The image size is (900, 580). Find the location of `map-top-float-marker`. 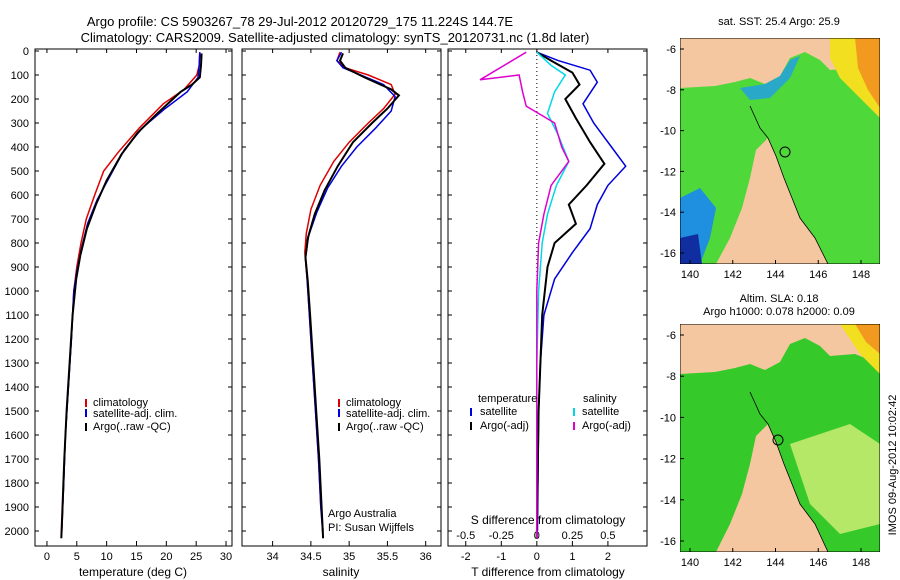

map-top-float-marker is located at coordinates (785, 152).